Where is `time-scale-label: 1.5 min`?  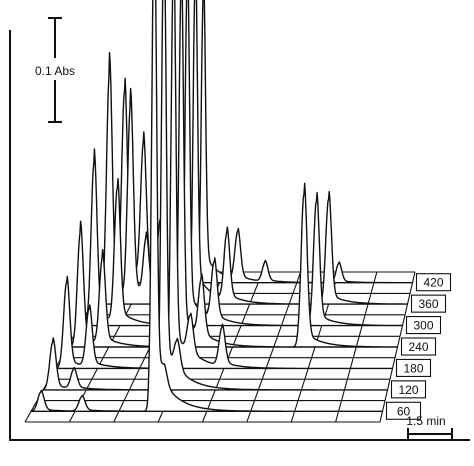
time-scale-label: 1.5 min is located at coordinates (425, 421).